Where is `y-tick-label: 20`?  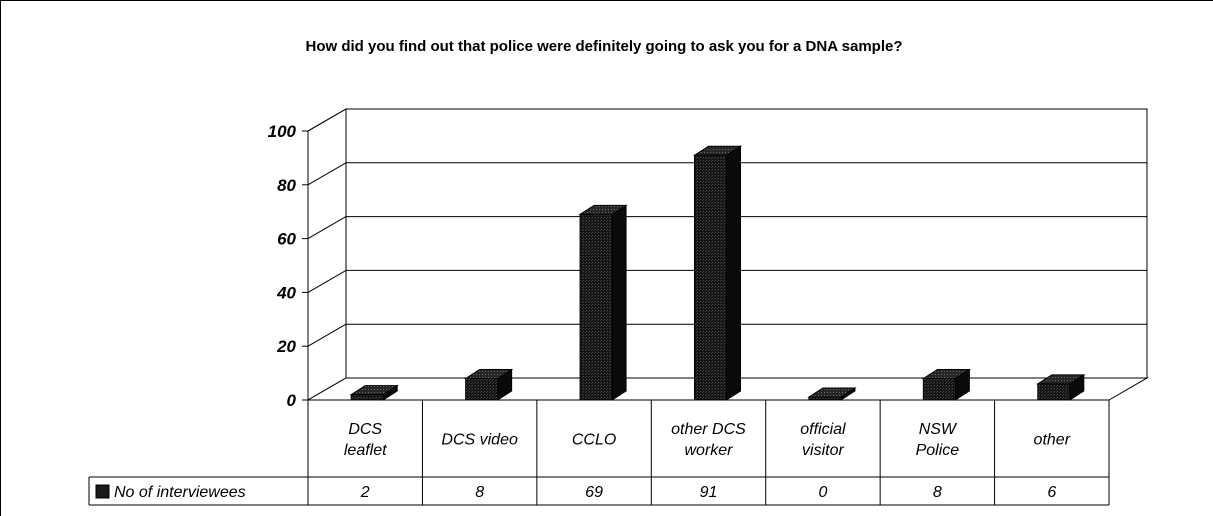
y-tick-label: 20 is located at coordinates (286, 346).